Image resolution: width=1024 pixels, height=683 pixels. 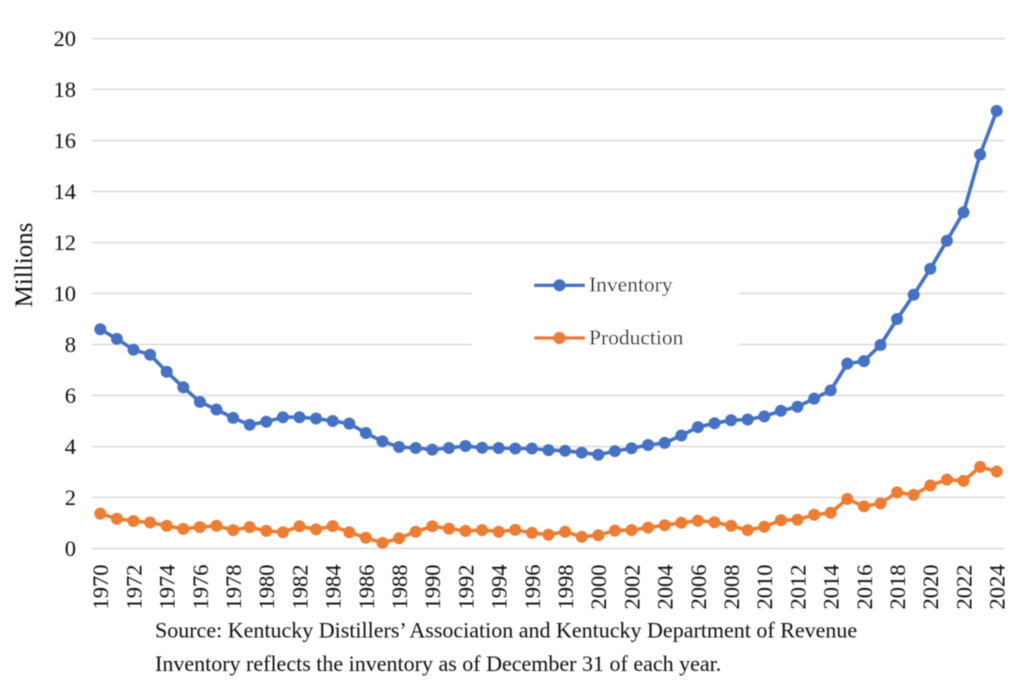 I want to click on svg-text: 20, so click(x=65, y=38).